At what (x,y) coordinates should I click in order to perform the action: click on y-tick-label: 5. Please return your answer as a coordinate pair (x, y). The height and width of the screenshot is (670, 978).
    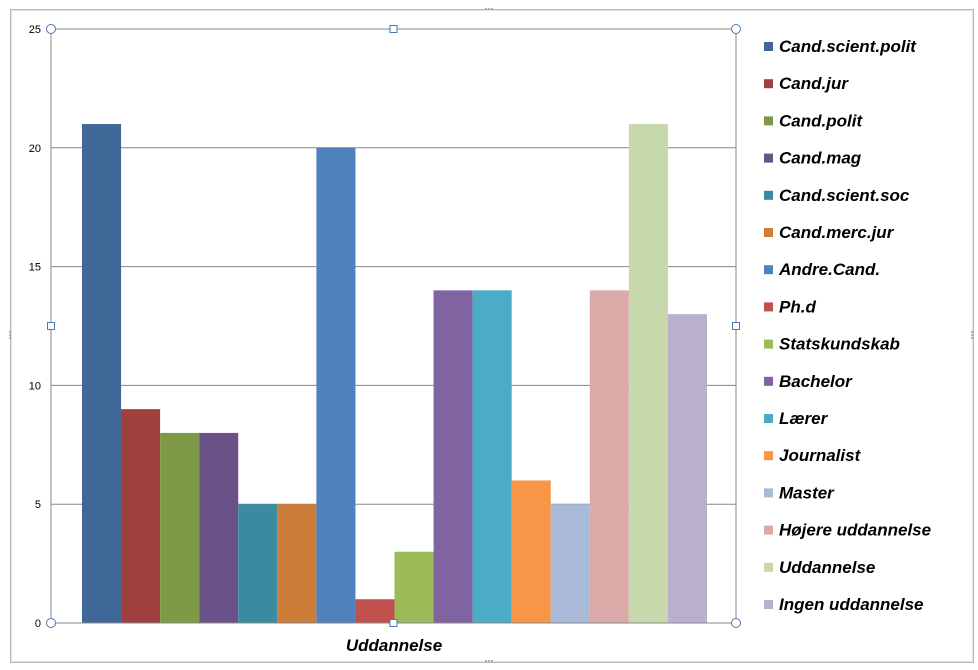
    Looking at the image, I should click on (38, 505).